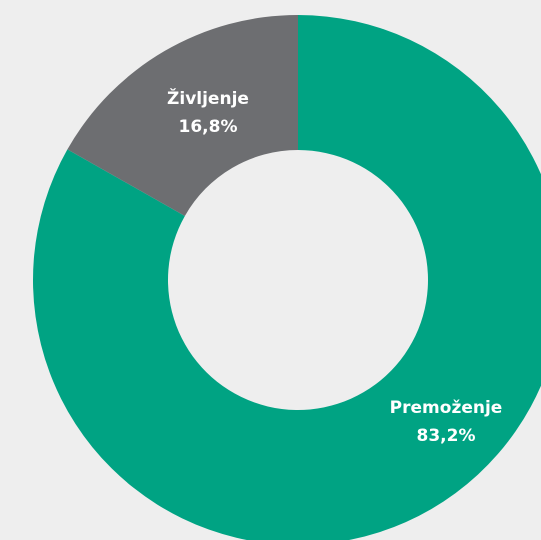 The image size is (541, 540). I want to click on segment-name: Premoženje, so click(446, 408).